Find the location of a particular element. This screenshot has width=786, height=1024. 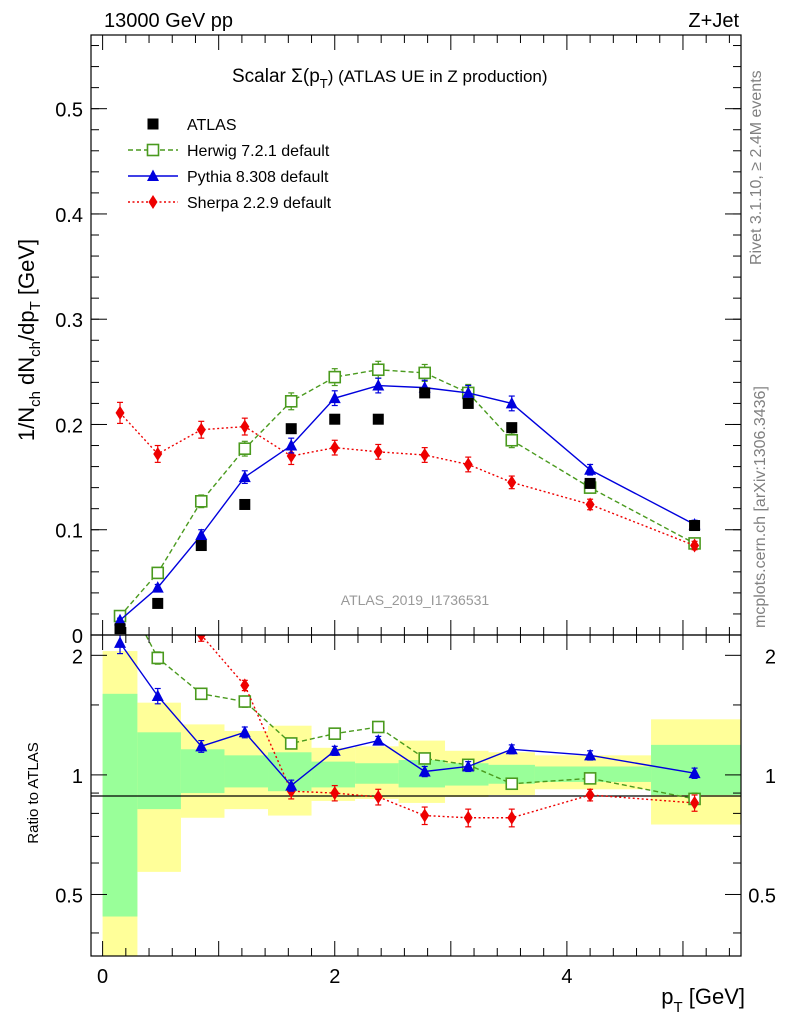

x-axis-label: pT [GeV] is located at coordinates (703, 1000).